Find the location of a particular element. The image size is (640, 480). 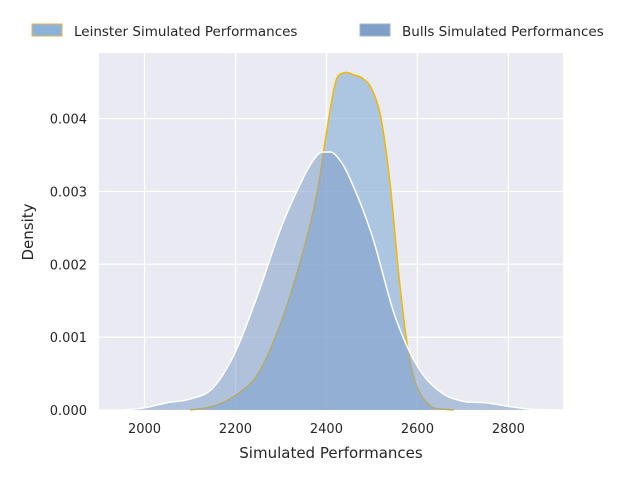

x-tick-label: 2000 is located at coordinates (144, 429).